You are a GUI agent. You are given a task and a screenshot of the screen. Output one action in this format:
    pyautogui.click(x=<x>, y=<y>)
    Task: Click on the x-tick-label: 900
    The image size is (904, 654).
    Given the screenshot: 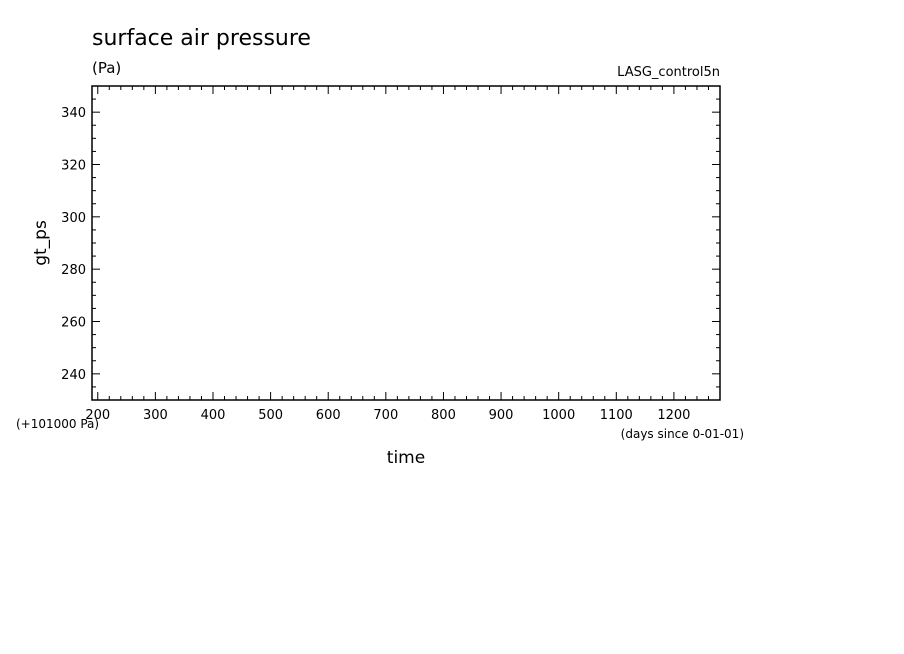 What is the action you would take?
    pyautogui.click(x=501, y=415)
    